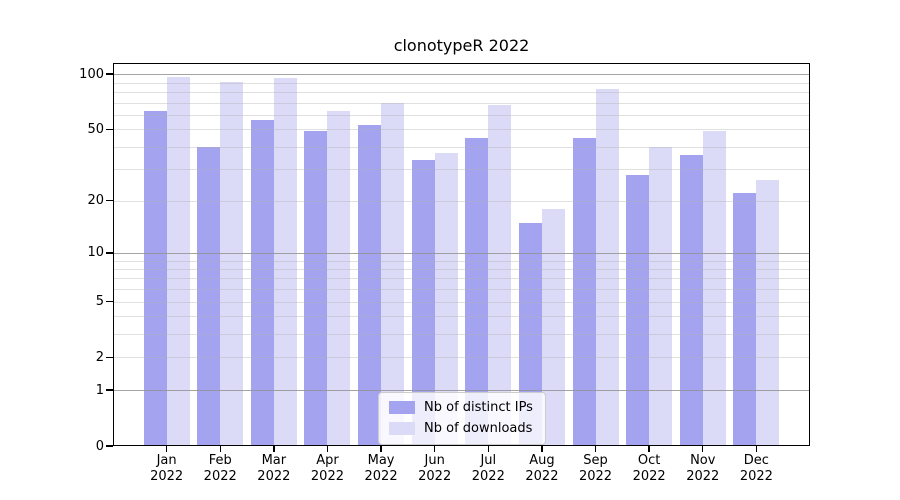 This screenshot has width=900, height=500. Describe the element at coordinates (381, 468) in the screenshot. I see `x-tick-label: May 2022` at that location.